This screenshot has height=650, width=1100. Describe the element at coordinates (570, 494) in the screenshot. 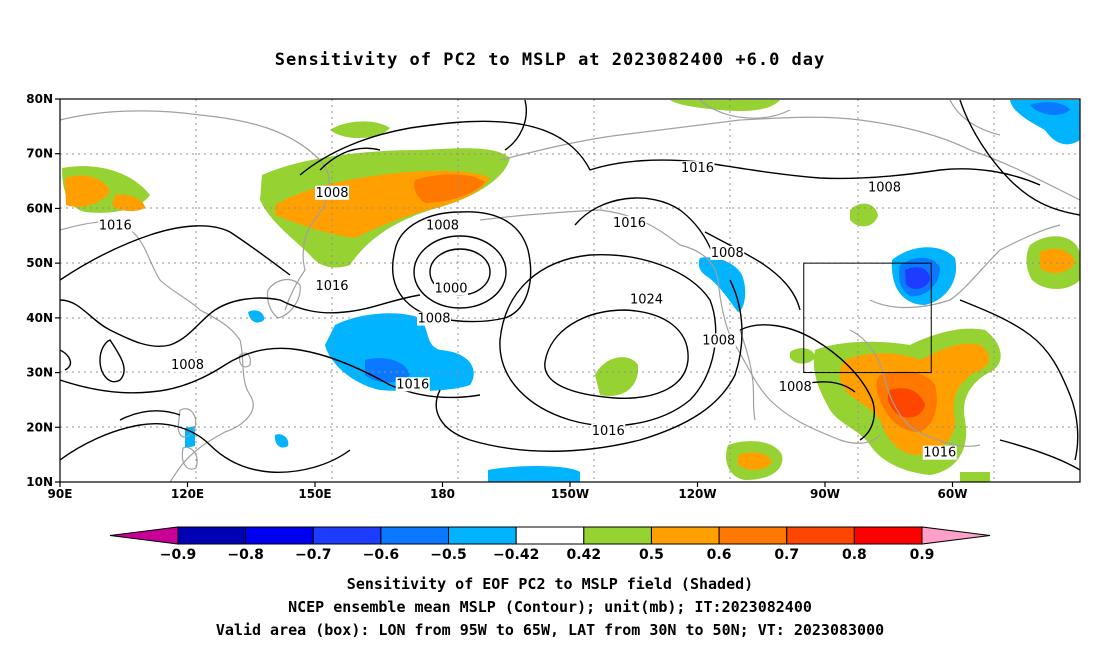

I see `lon-label: 150W` at that location.